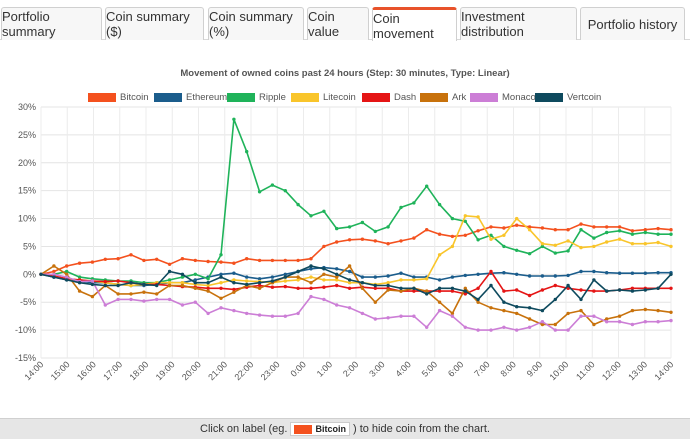  I want to click on x-tick-label: 9:00, so click(534, 368).